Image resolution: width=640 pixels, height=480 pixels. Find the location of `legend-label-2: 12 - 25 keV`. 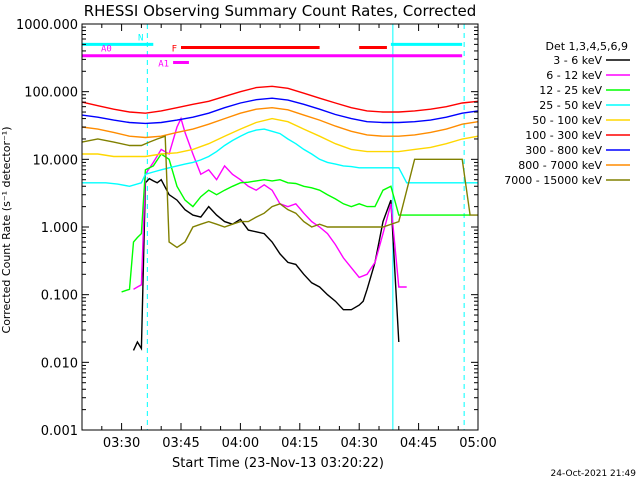

legend-label-2: 12 - 25 keV is located at coordinates (570, 90).